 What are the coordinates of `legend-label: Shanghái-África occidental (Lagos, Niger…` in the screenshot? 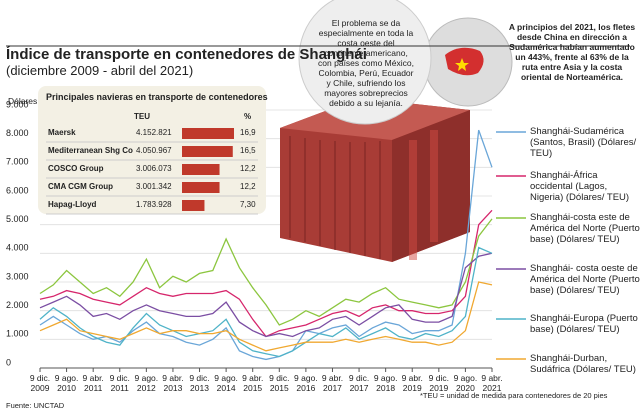 It's located at (580, 186).